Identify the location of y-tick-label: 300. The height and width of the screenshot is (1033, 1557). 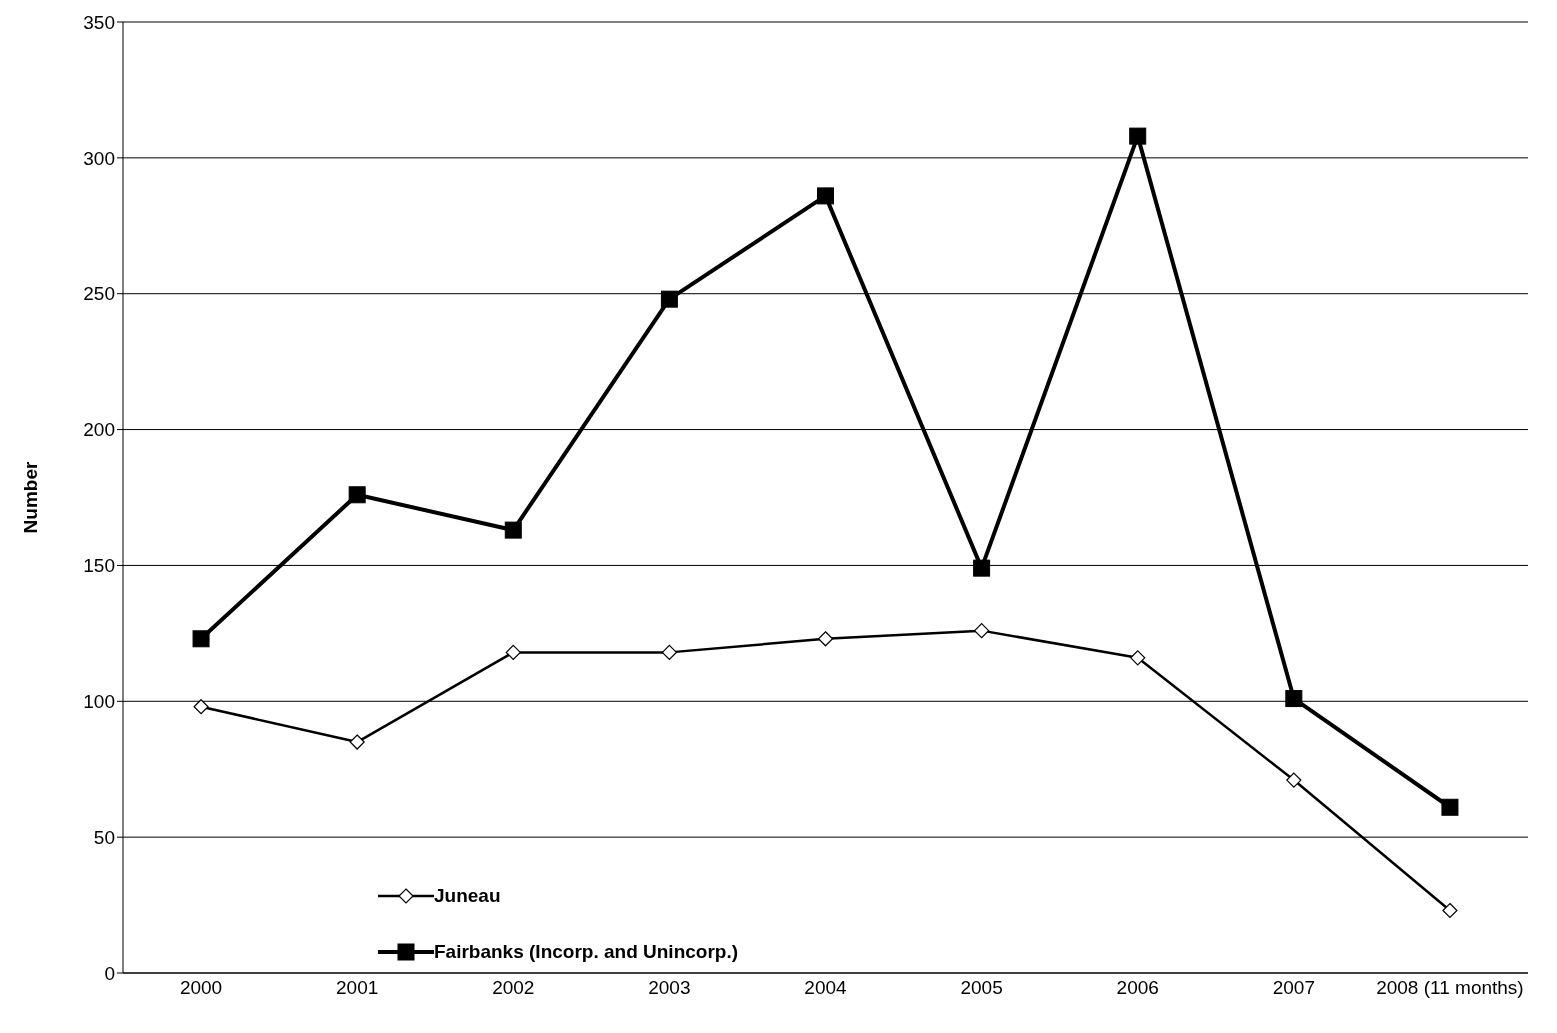
(99, 158).